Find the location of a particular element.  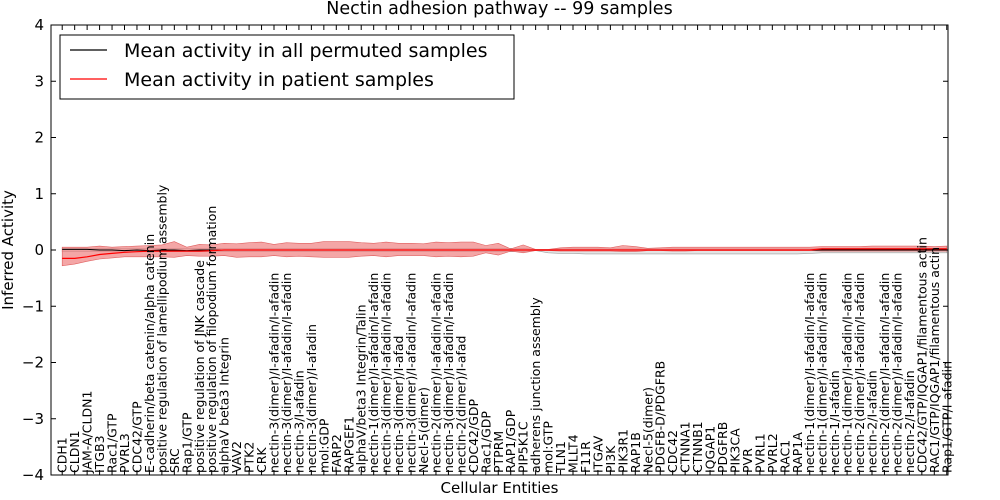

x-category-label: CDC42 is located at coordinates (672, 451).